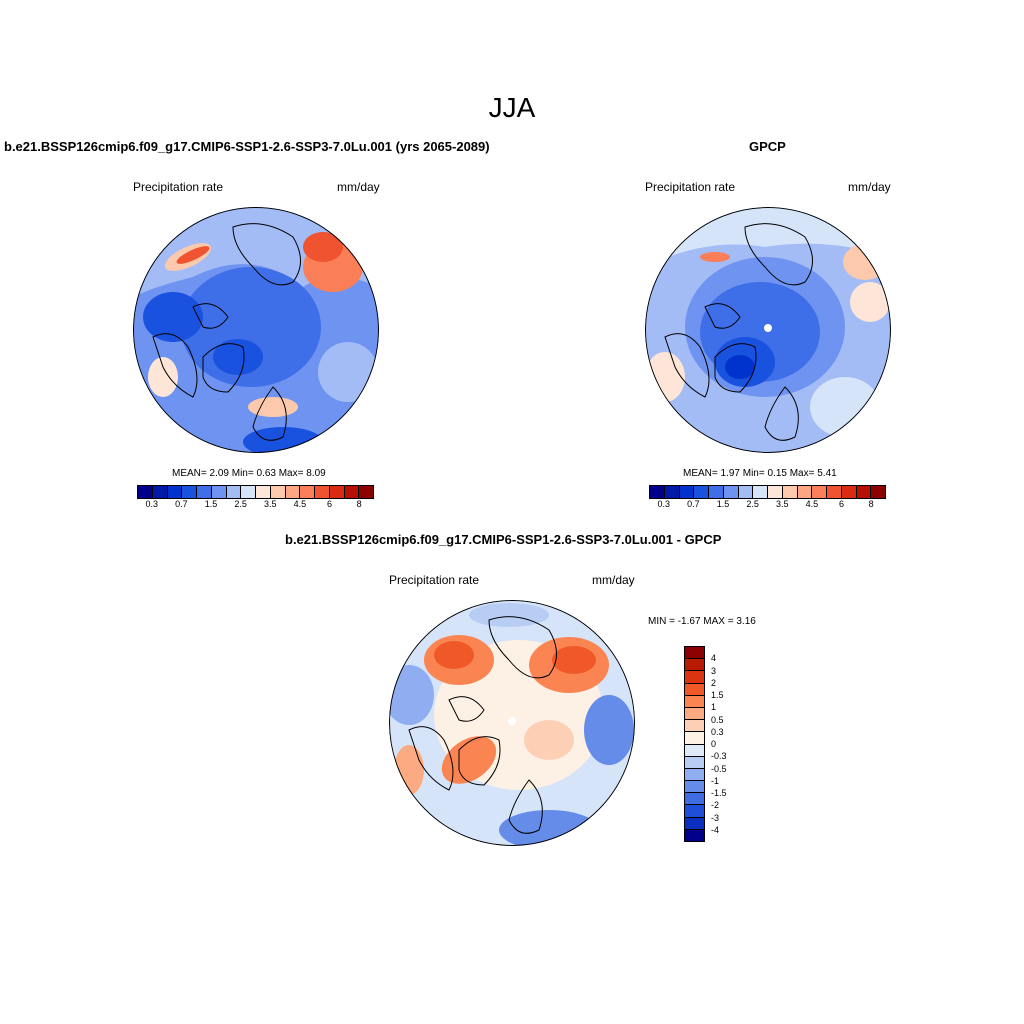  Describe the element at coordinates (181, 504) in the screenshot. I see `model-colorbar-tick-label: 0.7` at that location.